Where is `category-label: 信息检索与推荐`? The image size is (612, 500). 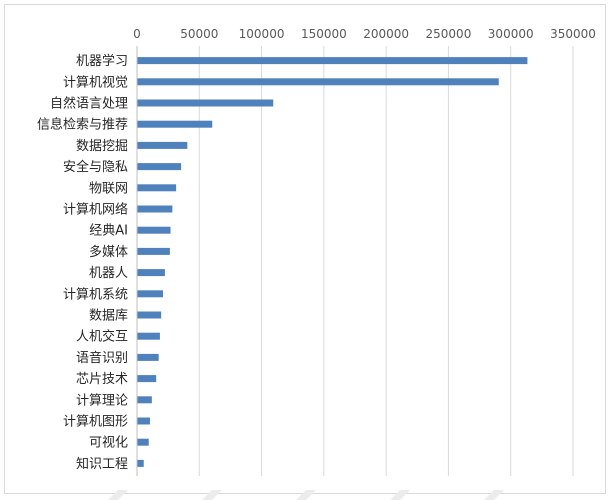 category-label: 信息检索与推荐 is located at coordinates (82, 125).